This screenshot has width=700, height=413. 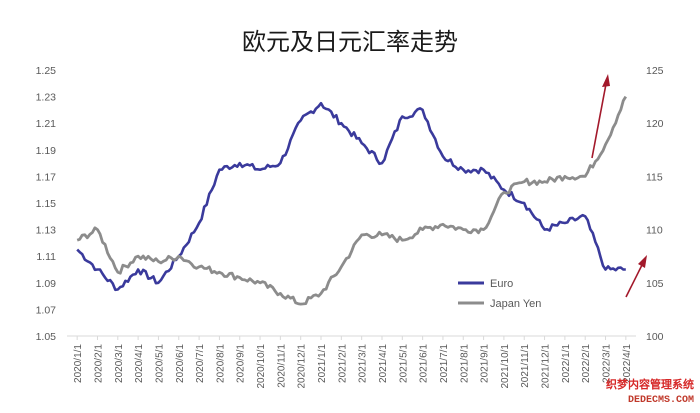 I want to click on watermark-line2: DEDECMS.COM, so click(x=661, y=400).